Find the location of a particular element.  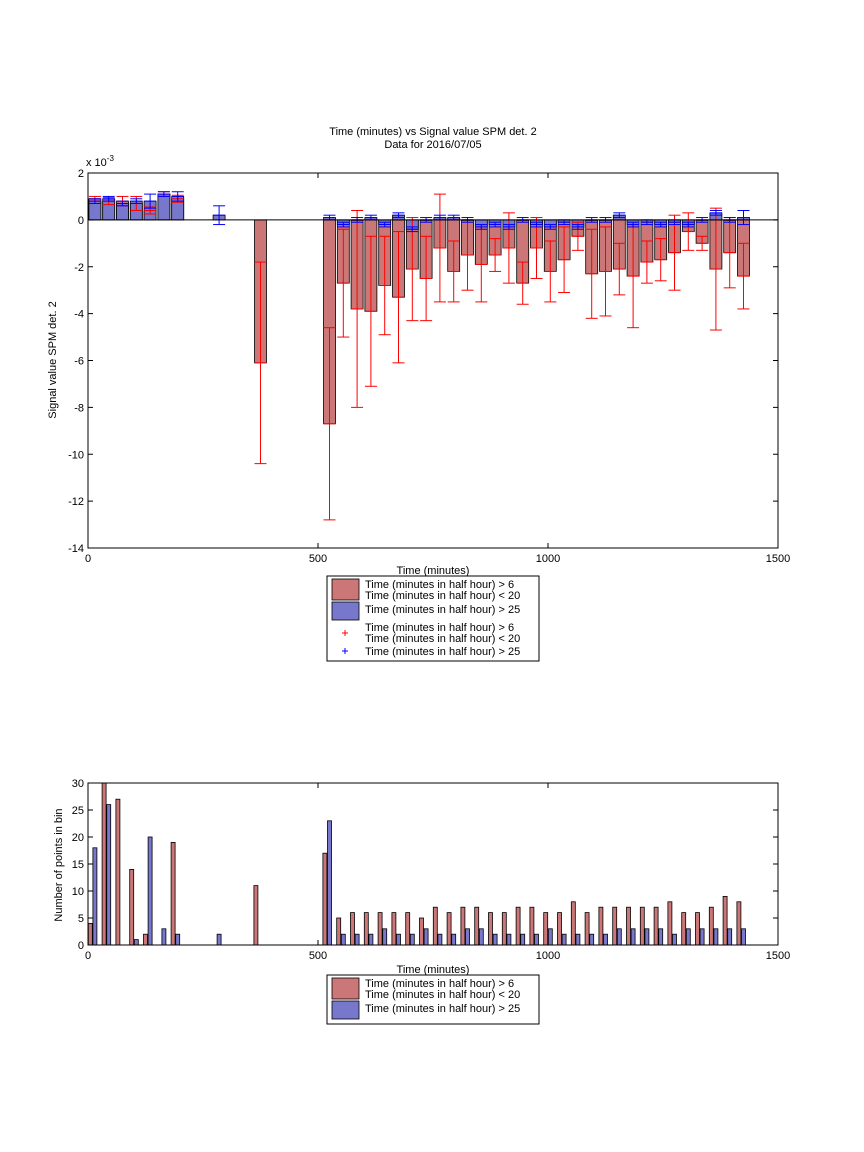

y-tick-label: -12 is located at coordinates (76, 502).